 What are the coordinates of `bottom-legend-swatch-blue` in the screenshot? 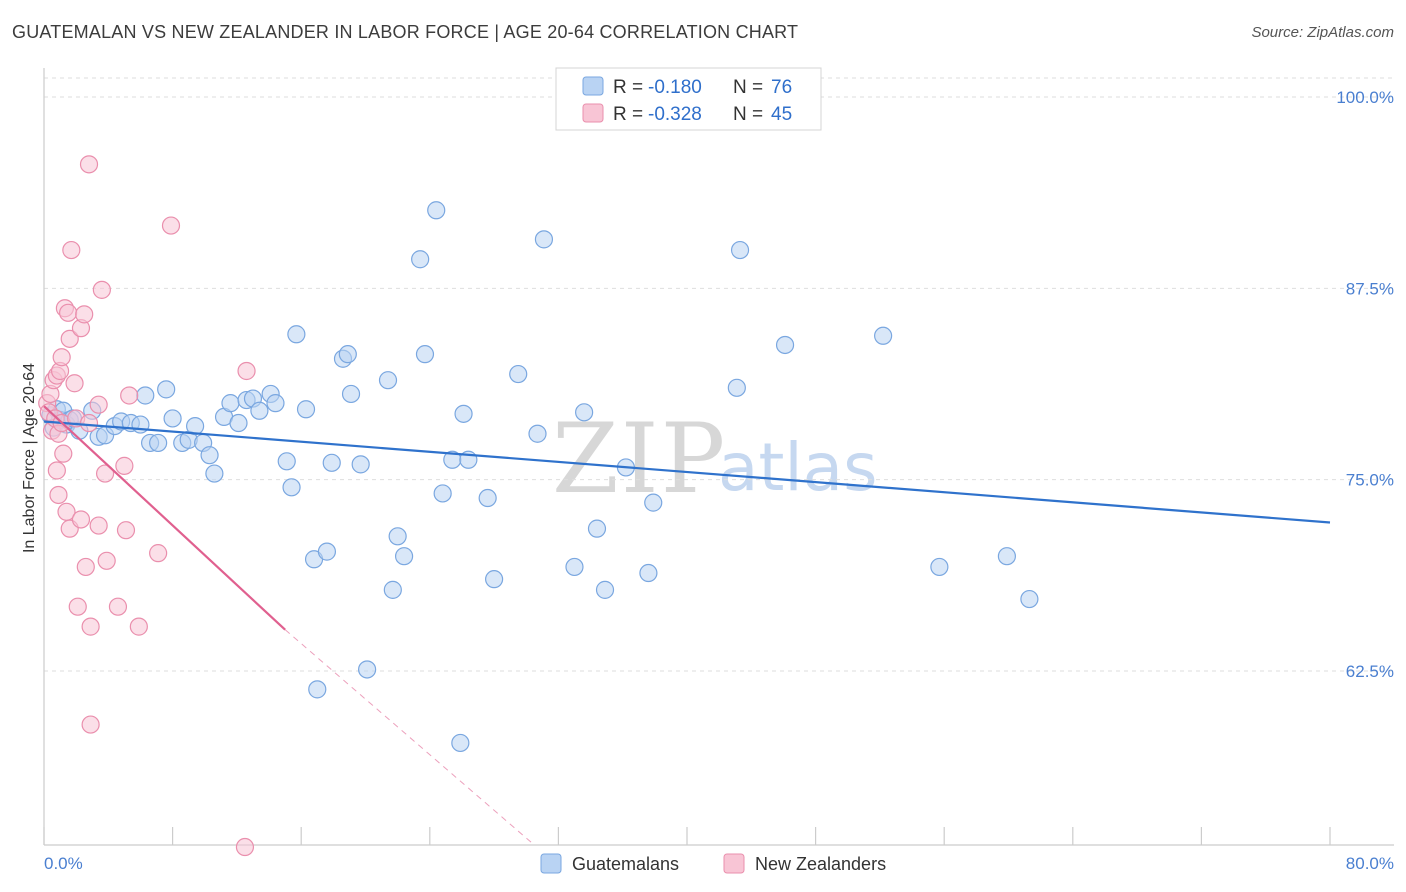 It's located at (551, 863).